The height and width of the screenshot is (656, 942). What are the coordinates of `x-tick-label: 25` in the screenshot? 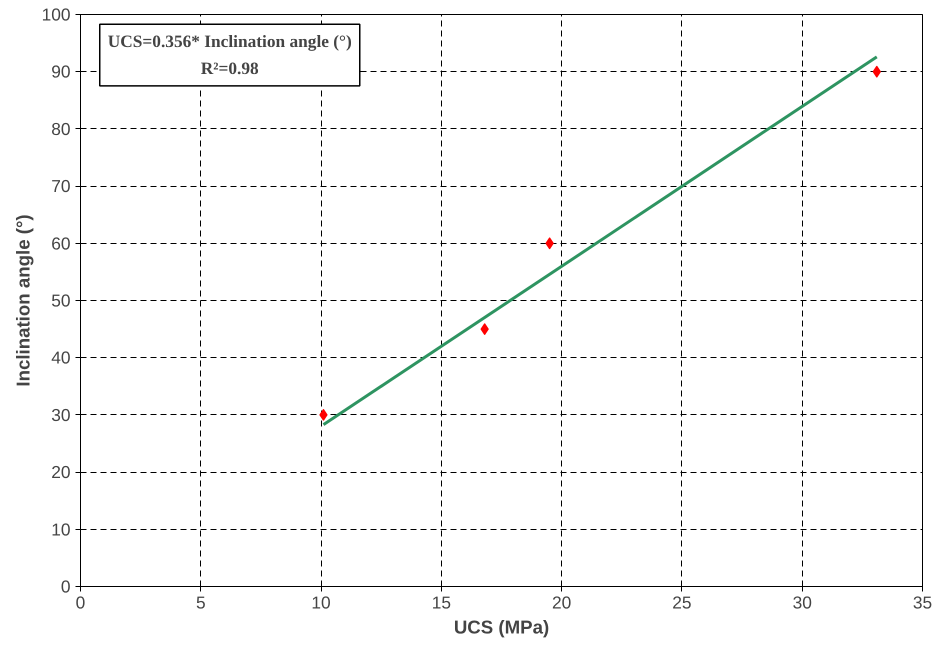 It's located at (682, 602).